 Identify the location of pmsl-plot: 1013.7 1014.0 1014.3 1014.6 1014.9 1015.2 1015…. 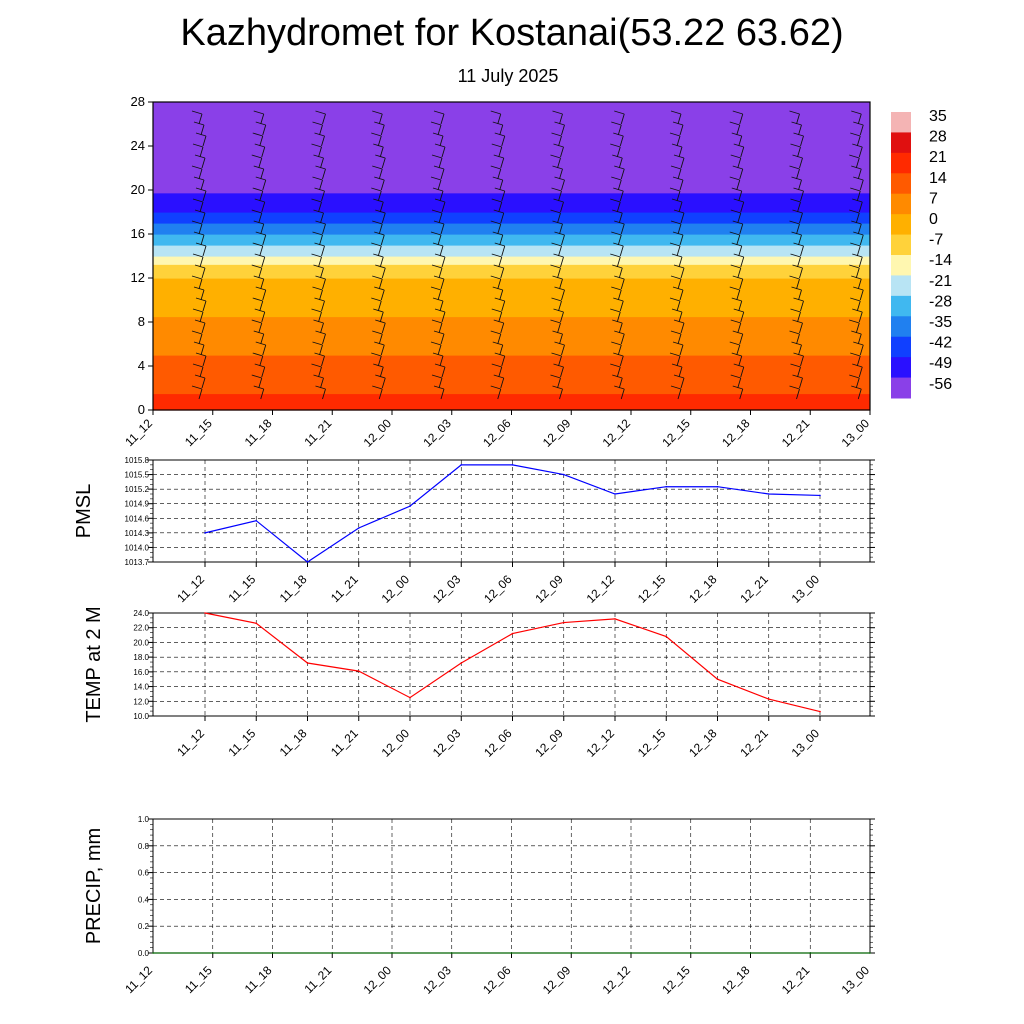
(474, 531).